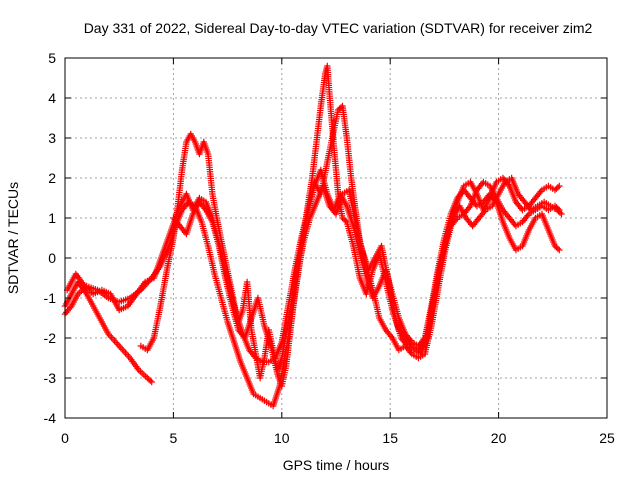  I want to click on y-tick-label: 3, so click(52, 138).